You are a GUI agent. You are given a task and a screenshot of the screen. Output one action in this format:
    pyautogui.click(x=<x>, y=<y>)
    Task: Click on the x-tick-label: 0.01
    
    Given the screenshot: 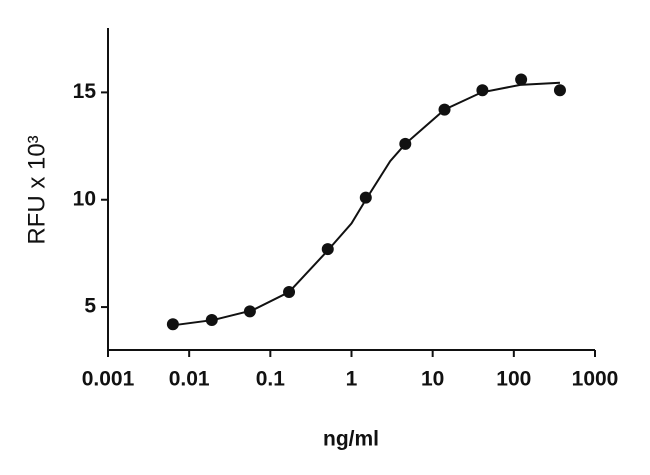 What is the action you would take?
    pyautogui.click(x=189, y=379)
    